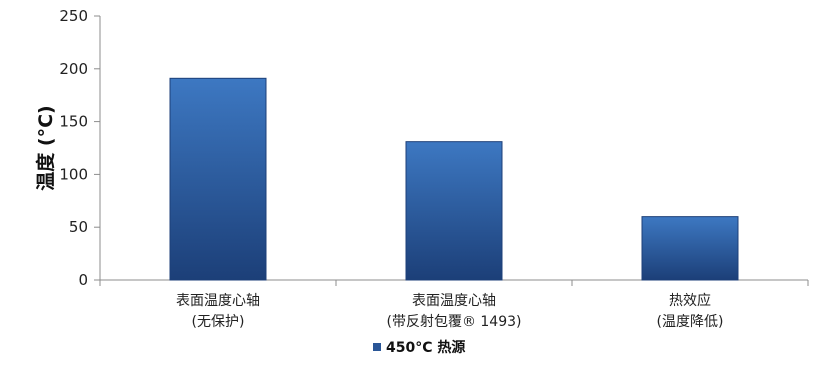 This screenshot has height=365, width=819. What do you see at coordinates (83, 280) in the screenshot?
I see `y-tick-label: 0` at bounding box center [83, 280].